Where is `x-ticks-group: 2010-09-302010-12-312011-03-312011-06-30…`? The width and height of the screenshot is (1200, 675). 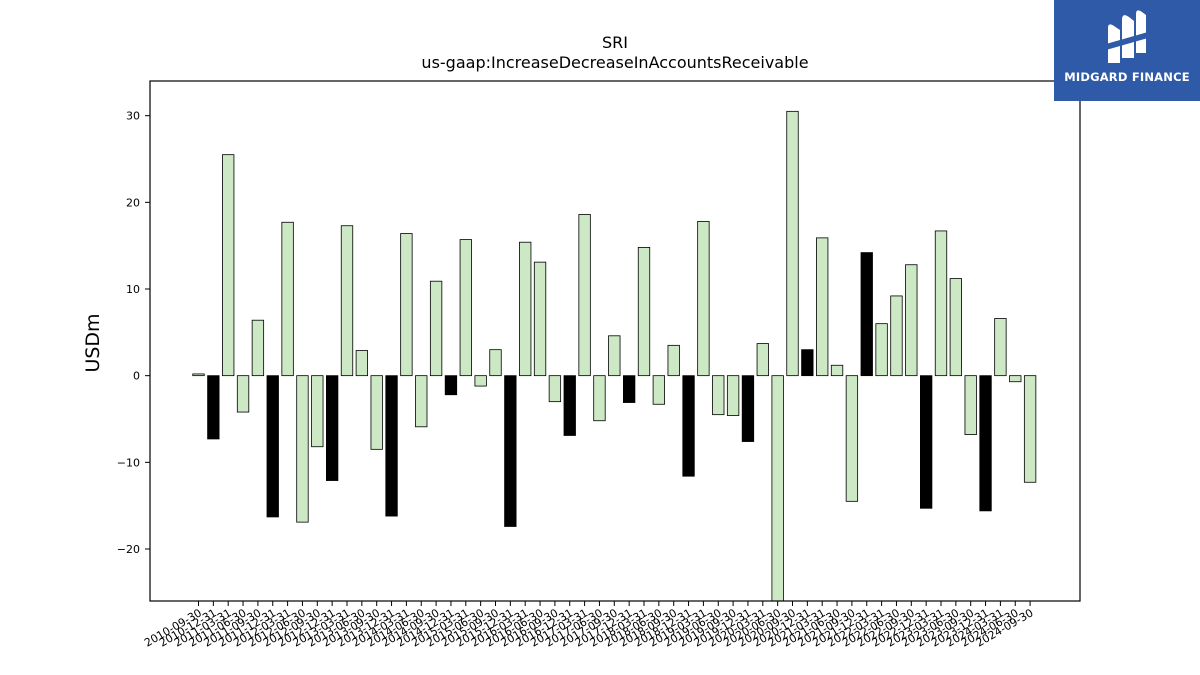 x-ticks-group: 2010-09-302010-12-312011-03-312011-06-30… is located at coordinates (589, 625).